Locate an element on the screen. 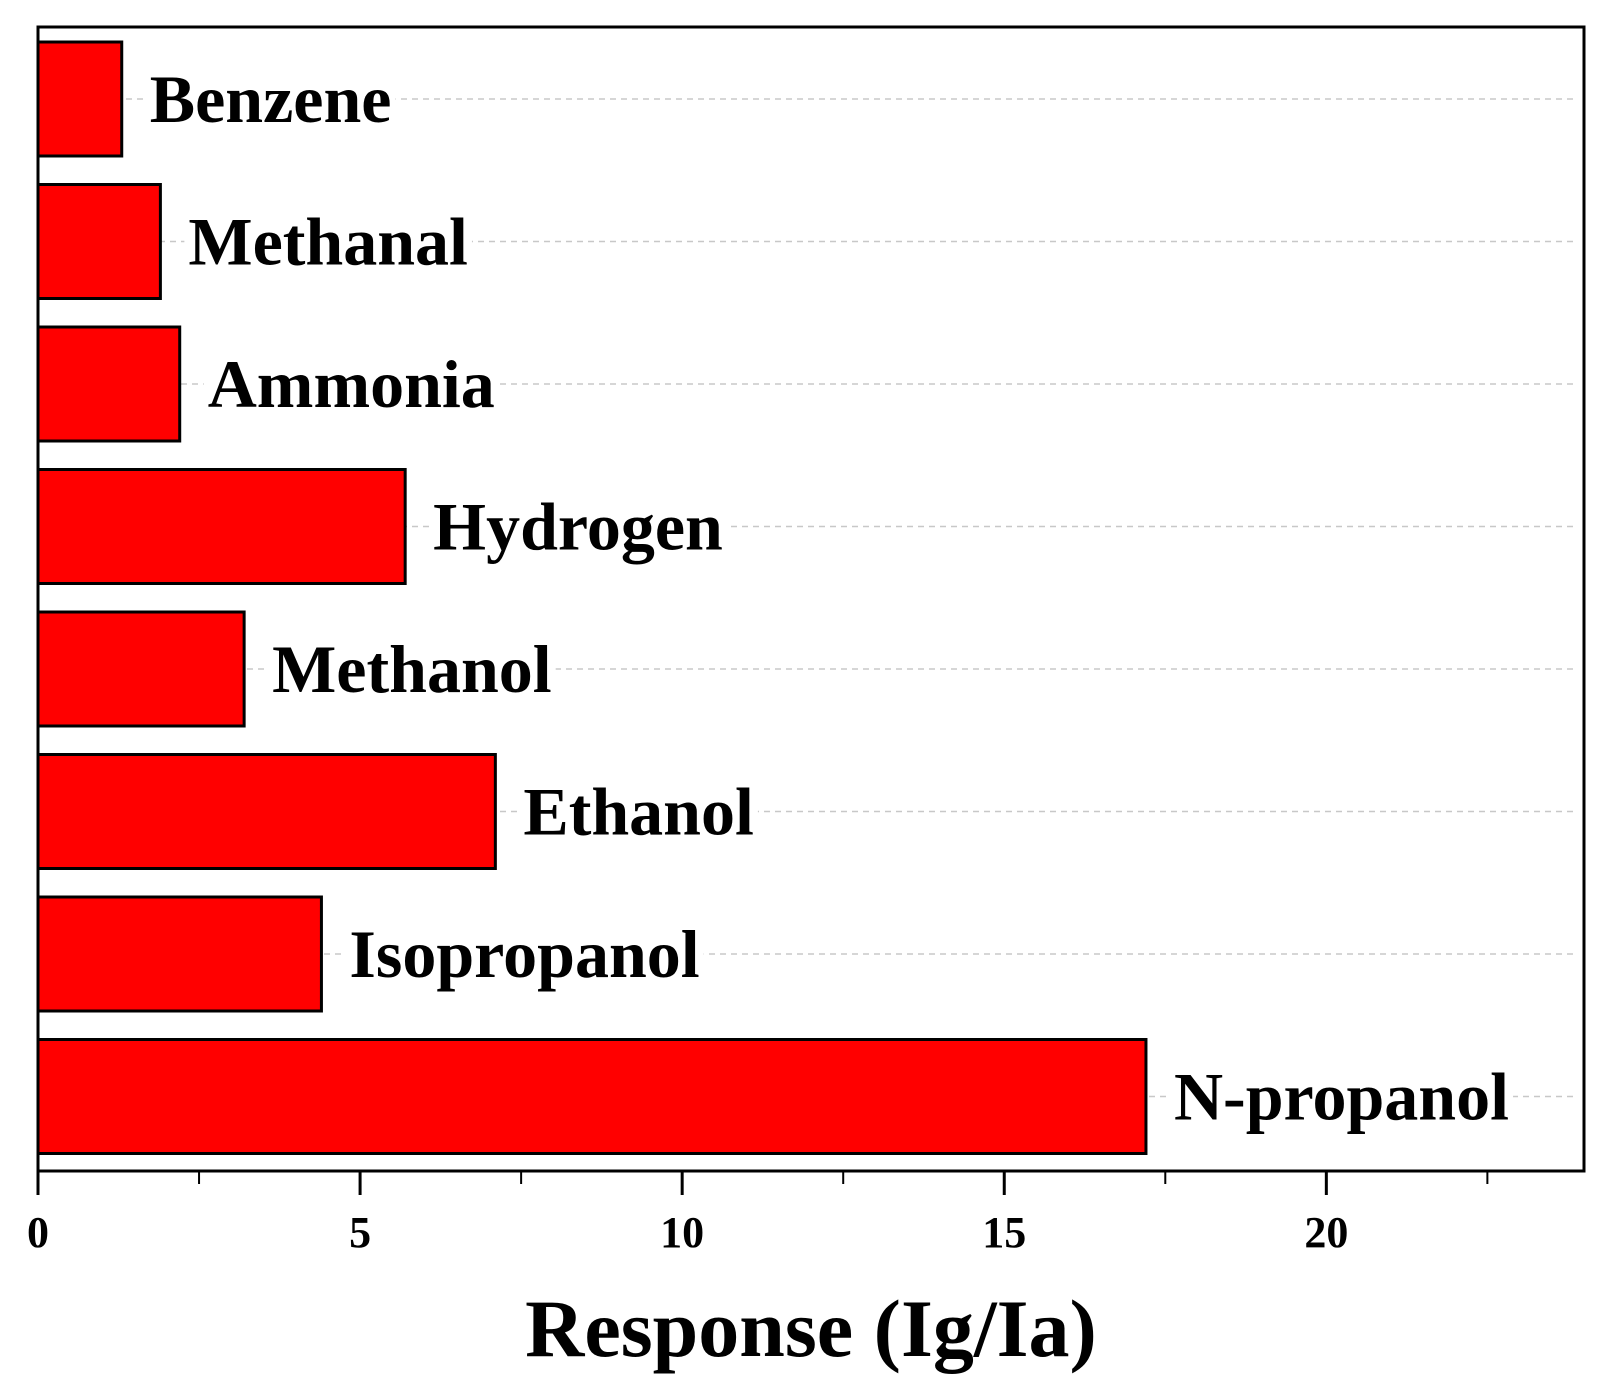  bar-label-methanal: Methanal is located at coordinates (328, 242).